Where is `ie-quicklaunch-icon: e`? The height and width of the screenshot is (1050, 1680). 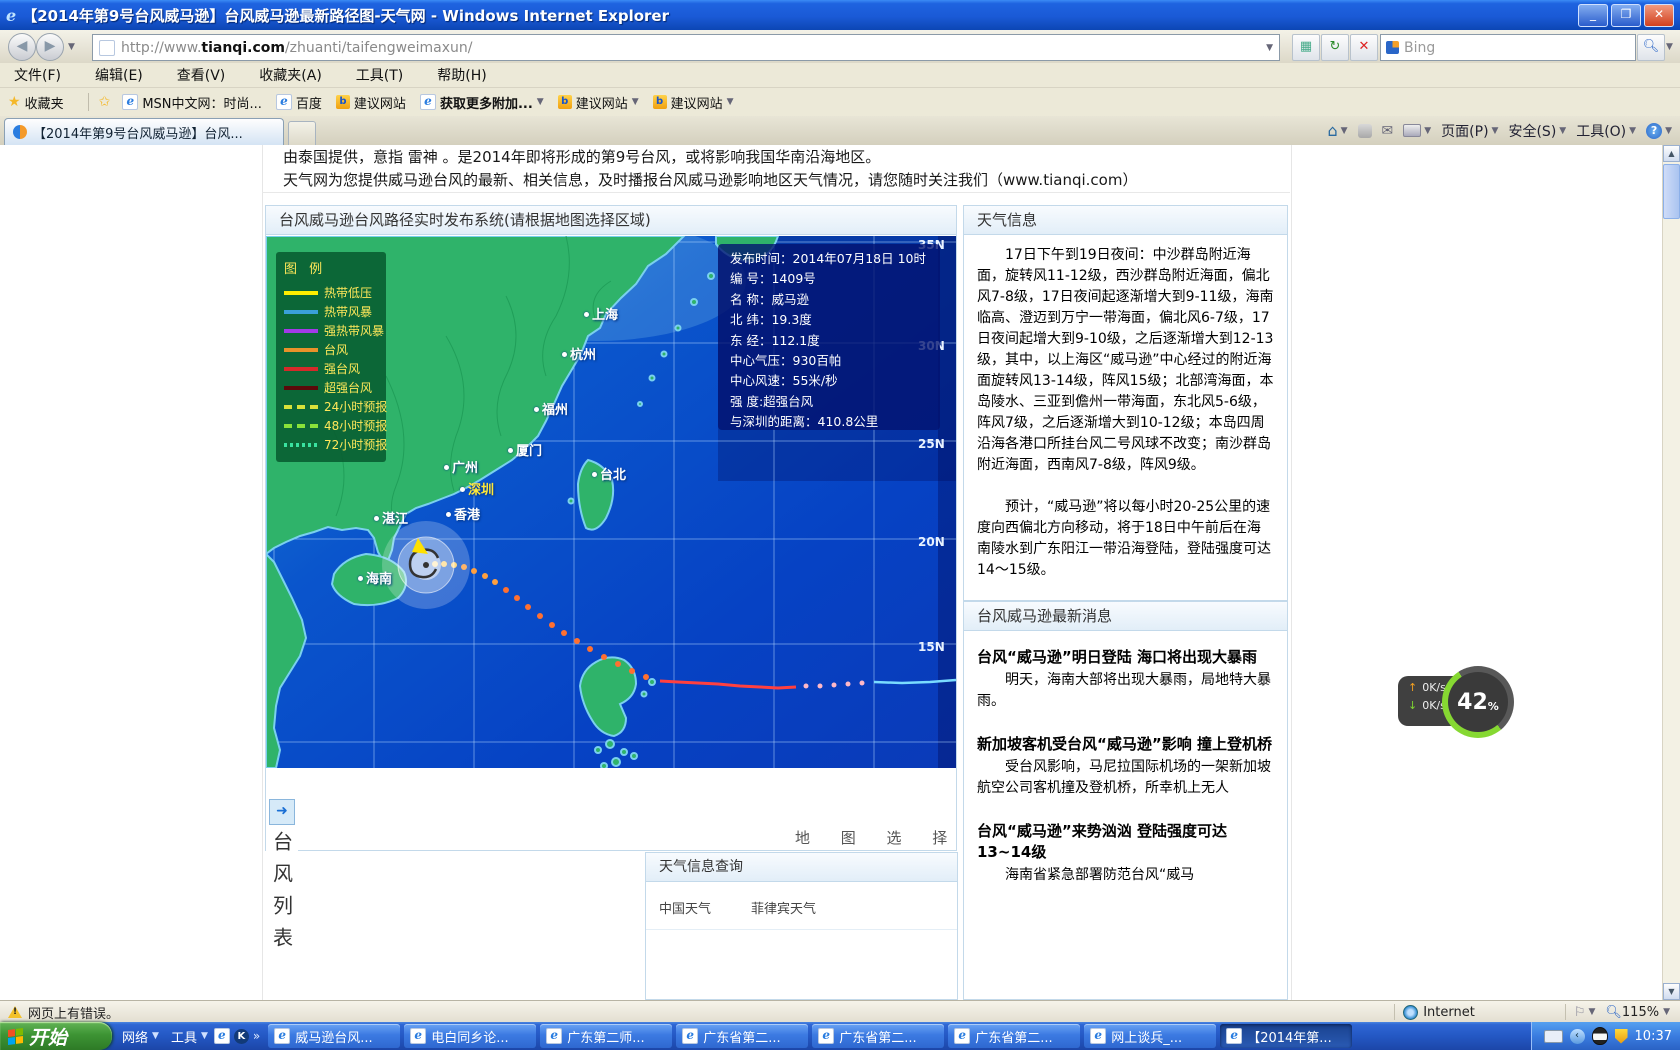
ie-quicklaunch-icon: e is located at coordinates (221, 1036).